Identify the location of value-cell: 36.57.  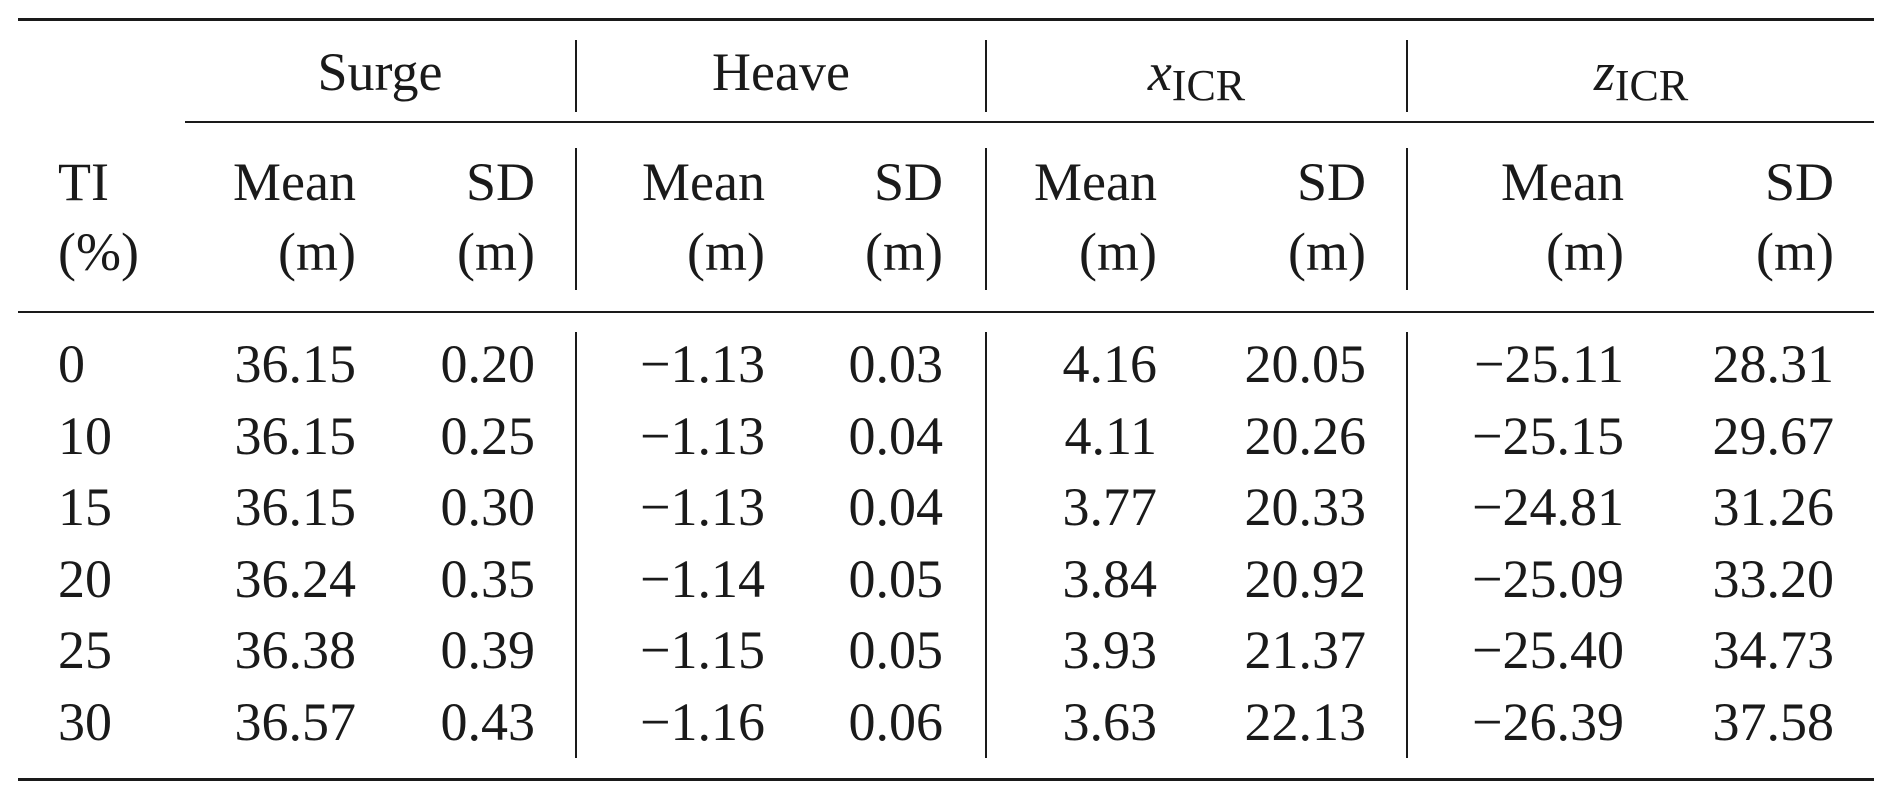
(295, 721).